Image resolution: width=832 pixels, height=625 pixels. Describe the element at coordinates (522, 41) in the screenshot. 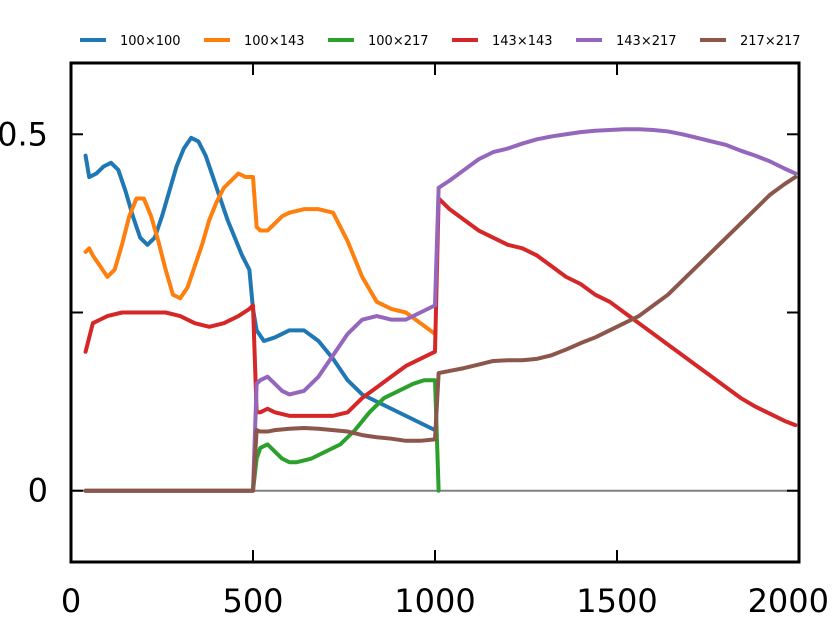

I see `legend-label-3: 143×143` at that location.